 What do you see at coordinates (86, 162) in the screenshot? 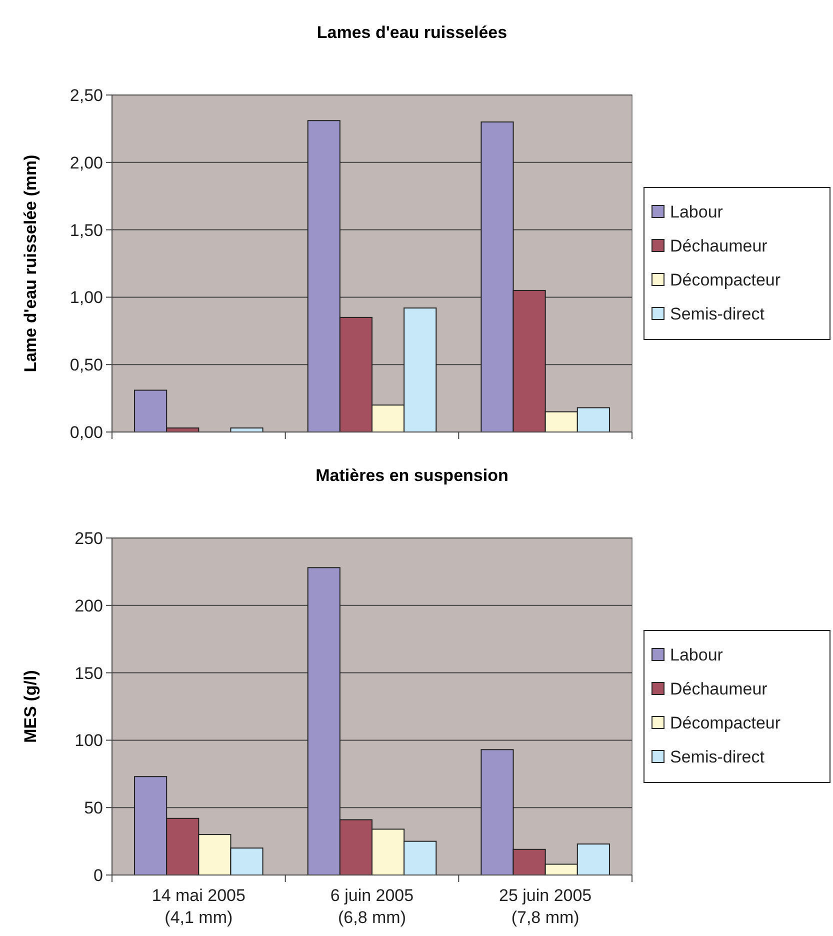
I see `y-tick-label: 2,00` at bounding box center [86, 162].